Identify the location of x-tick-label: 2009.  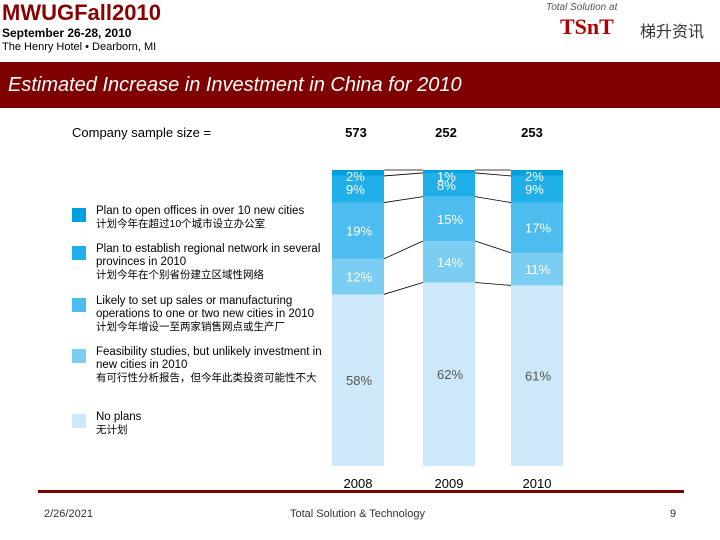
(449, 483).